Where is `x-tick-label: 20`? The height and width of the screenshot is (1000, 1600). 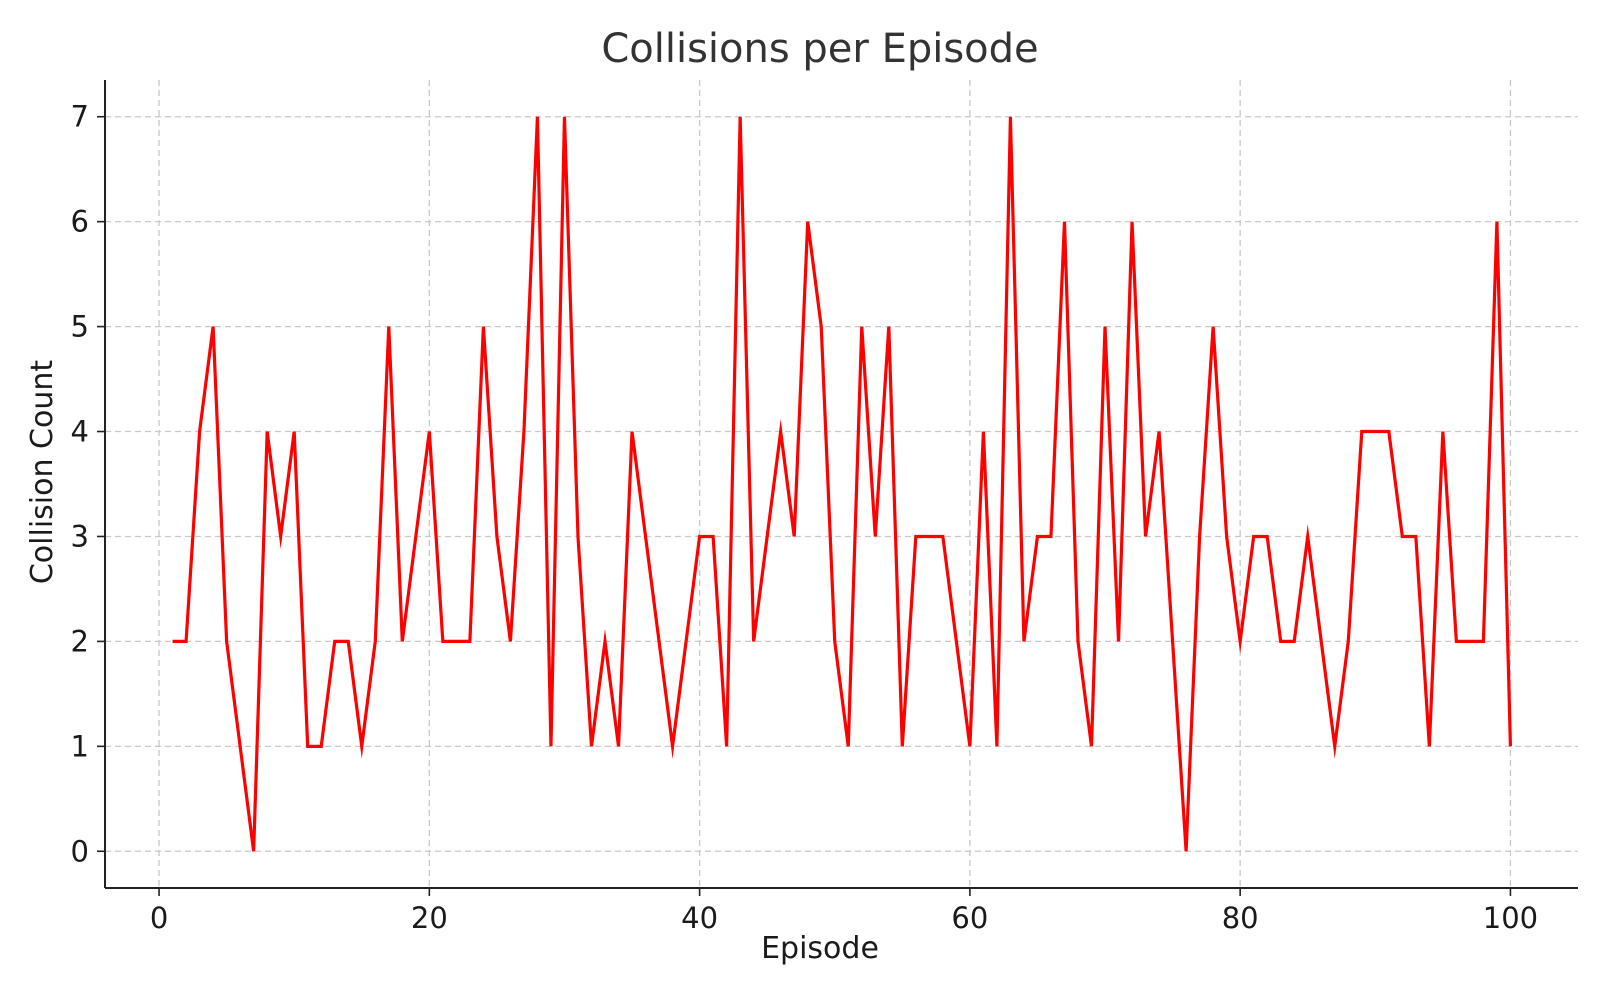
x-tick-label: 20 is located at coordinates (429, 918).